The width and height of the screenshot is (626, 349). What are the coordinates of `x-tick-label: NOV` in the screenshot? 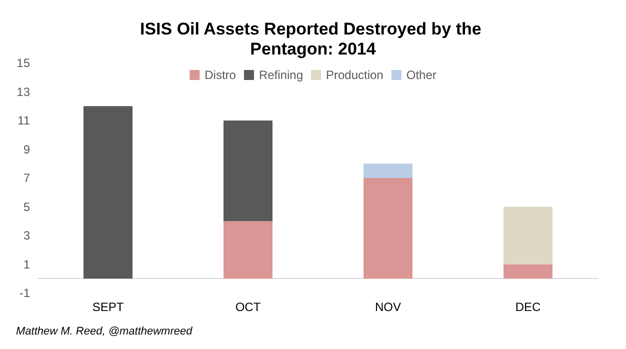 It's located at (388, 307).